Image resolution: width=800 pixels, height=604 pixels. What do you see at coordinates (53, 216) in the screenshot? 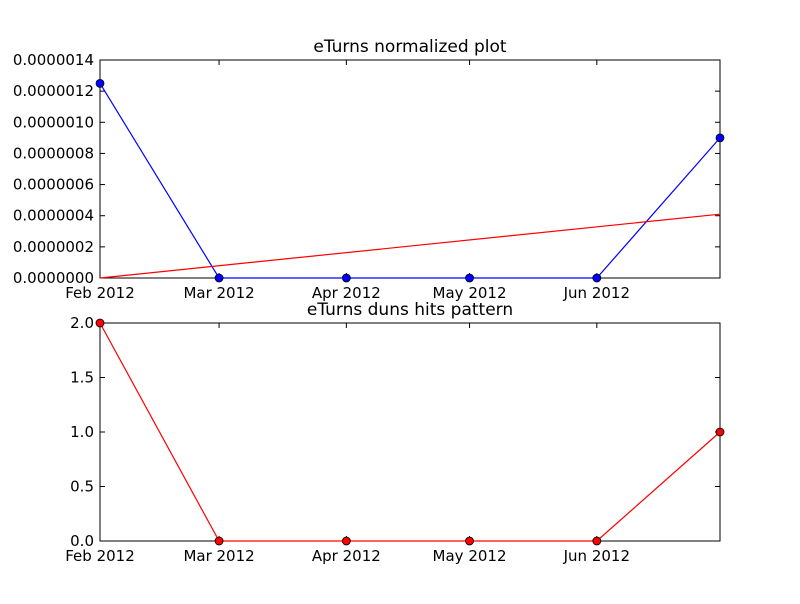
I see `y-tick-label: 0.0000004` at bounding box center [53, 216].